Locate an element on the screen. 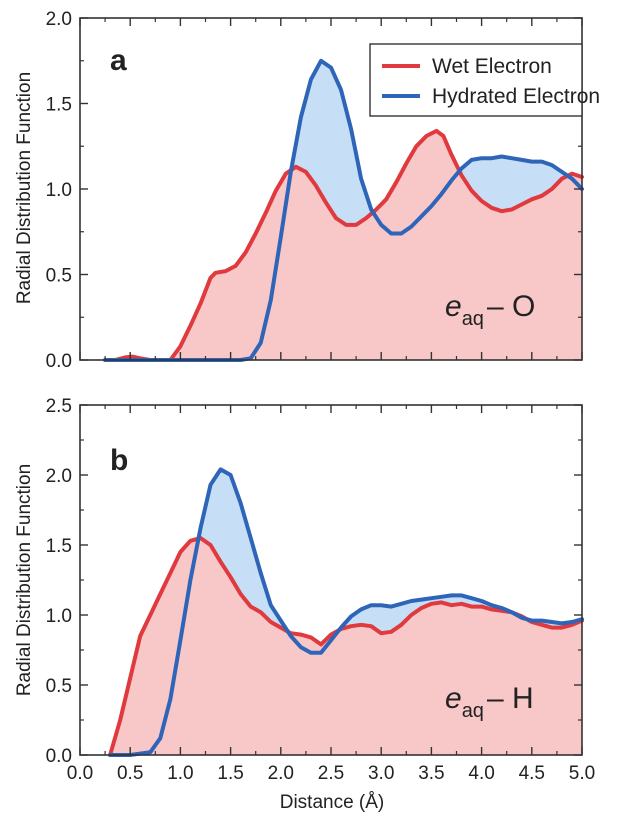 The width and height of the screenshot is (639, 818). x-tick-label: 3.0 is located at coordinates (381, 773).